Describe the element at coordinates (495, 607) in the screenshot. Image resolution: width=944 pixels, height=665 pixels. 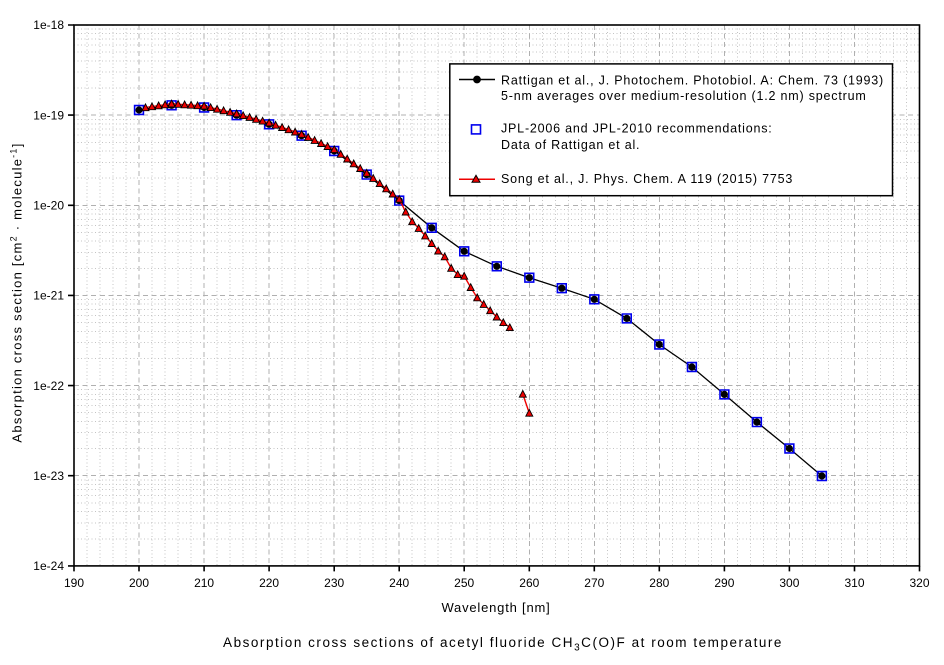
I see `svg-text: Wavelength [nm]` at that location.